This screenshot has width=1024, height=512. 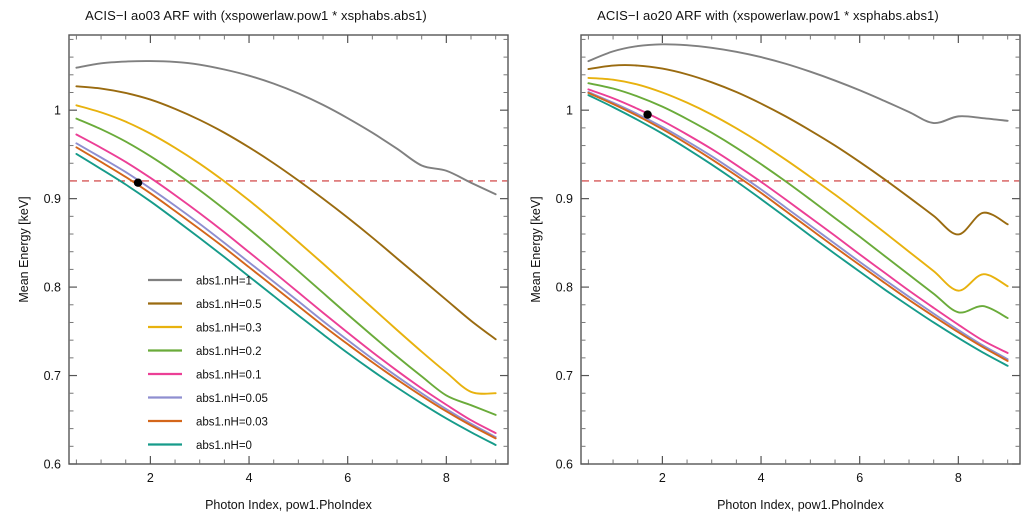 I want to click on legend-label-7: abs1.nH=0, so click(x=224, y=446).